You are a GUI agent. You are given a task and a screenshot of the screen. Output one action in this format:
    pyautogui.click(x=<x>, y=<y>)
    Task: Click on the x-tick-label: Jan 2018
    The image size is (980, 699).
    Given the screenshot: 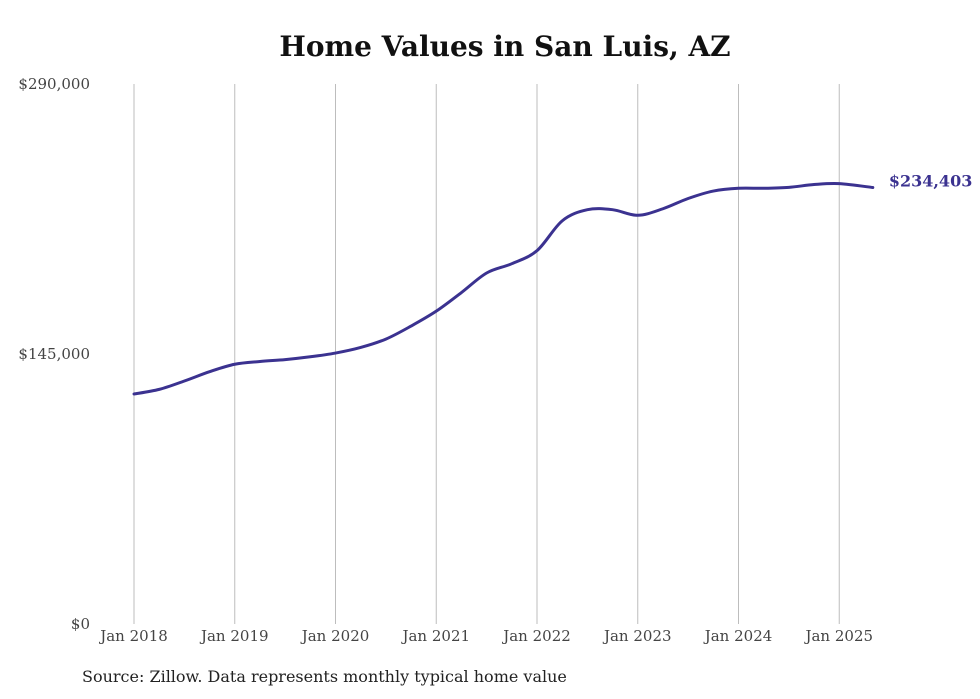 What is the action you would take?
    pyautogui.click(x=133, y=636)
    